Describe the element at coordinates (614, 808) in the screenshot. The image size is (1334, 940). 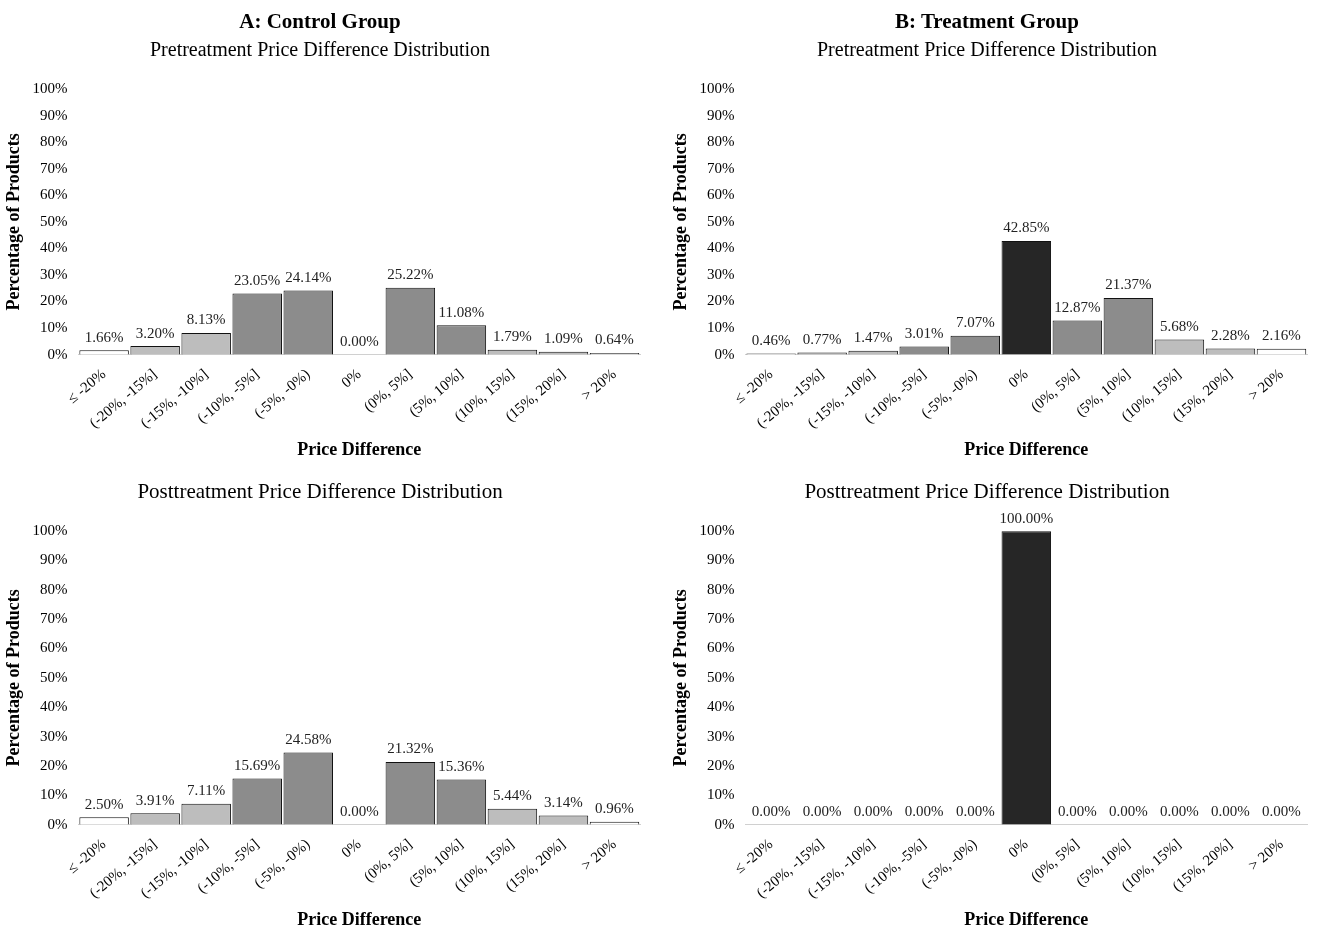
I see `data-label: 0.96%` at that location.